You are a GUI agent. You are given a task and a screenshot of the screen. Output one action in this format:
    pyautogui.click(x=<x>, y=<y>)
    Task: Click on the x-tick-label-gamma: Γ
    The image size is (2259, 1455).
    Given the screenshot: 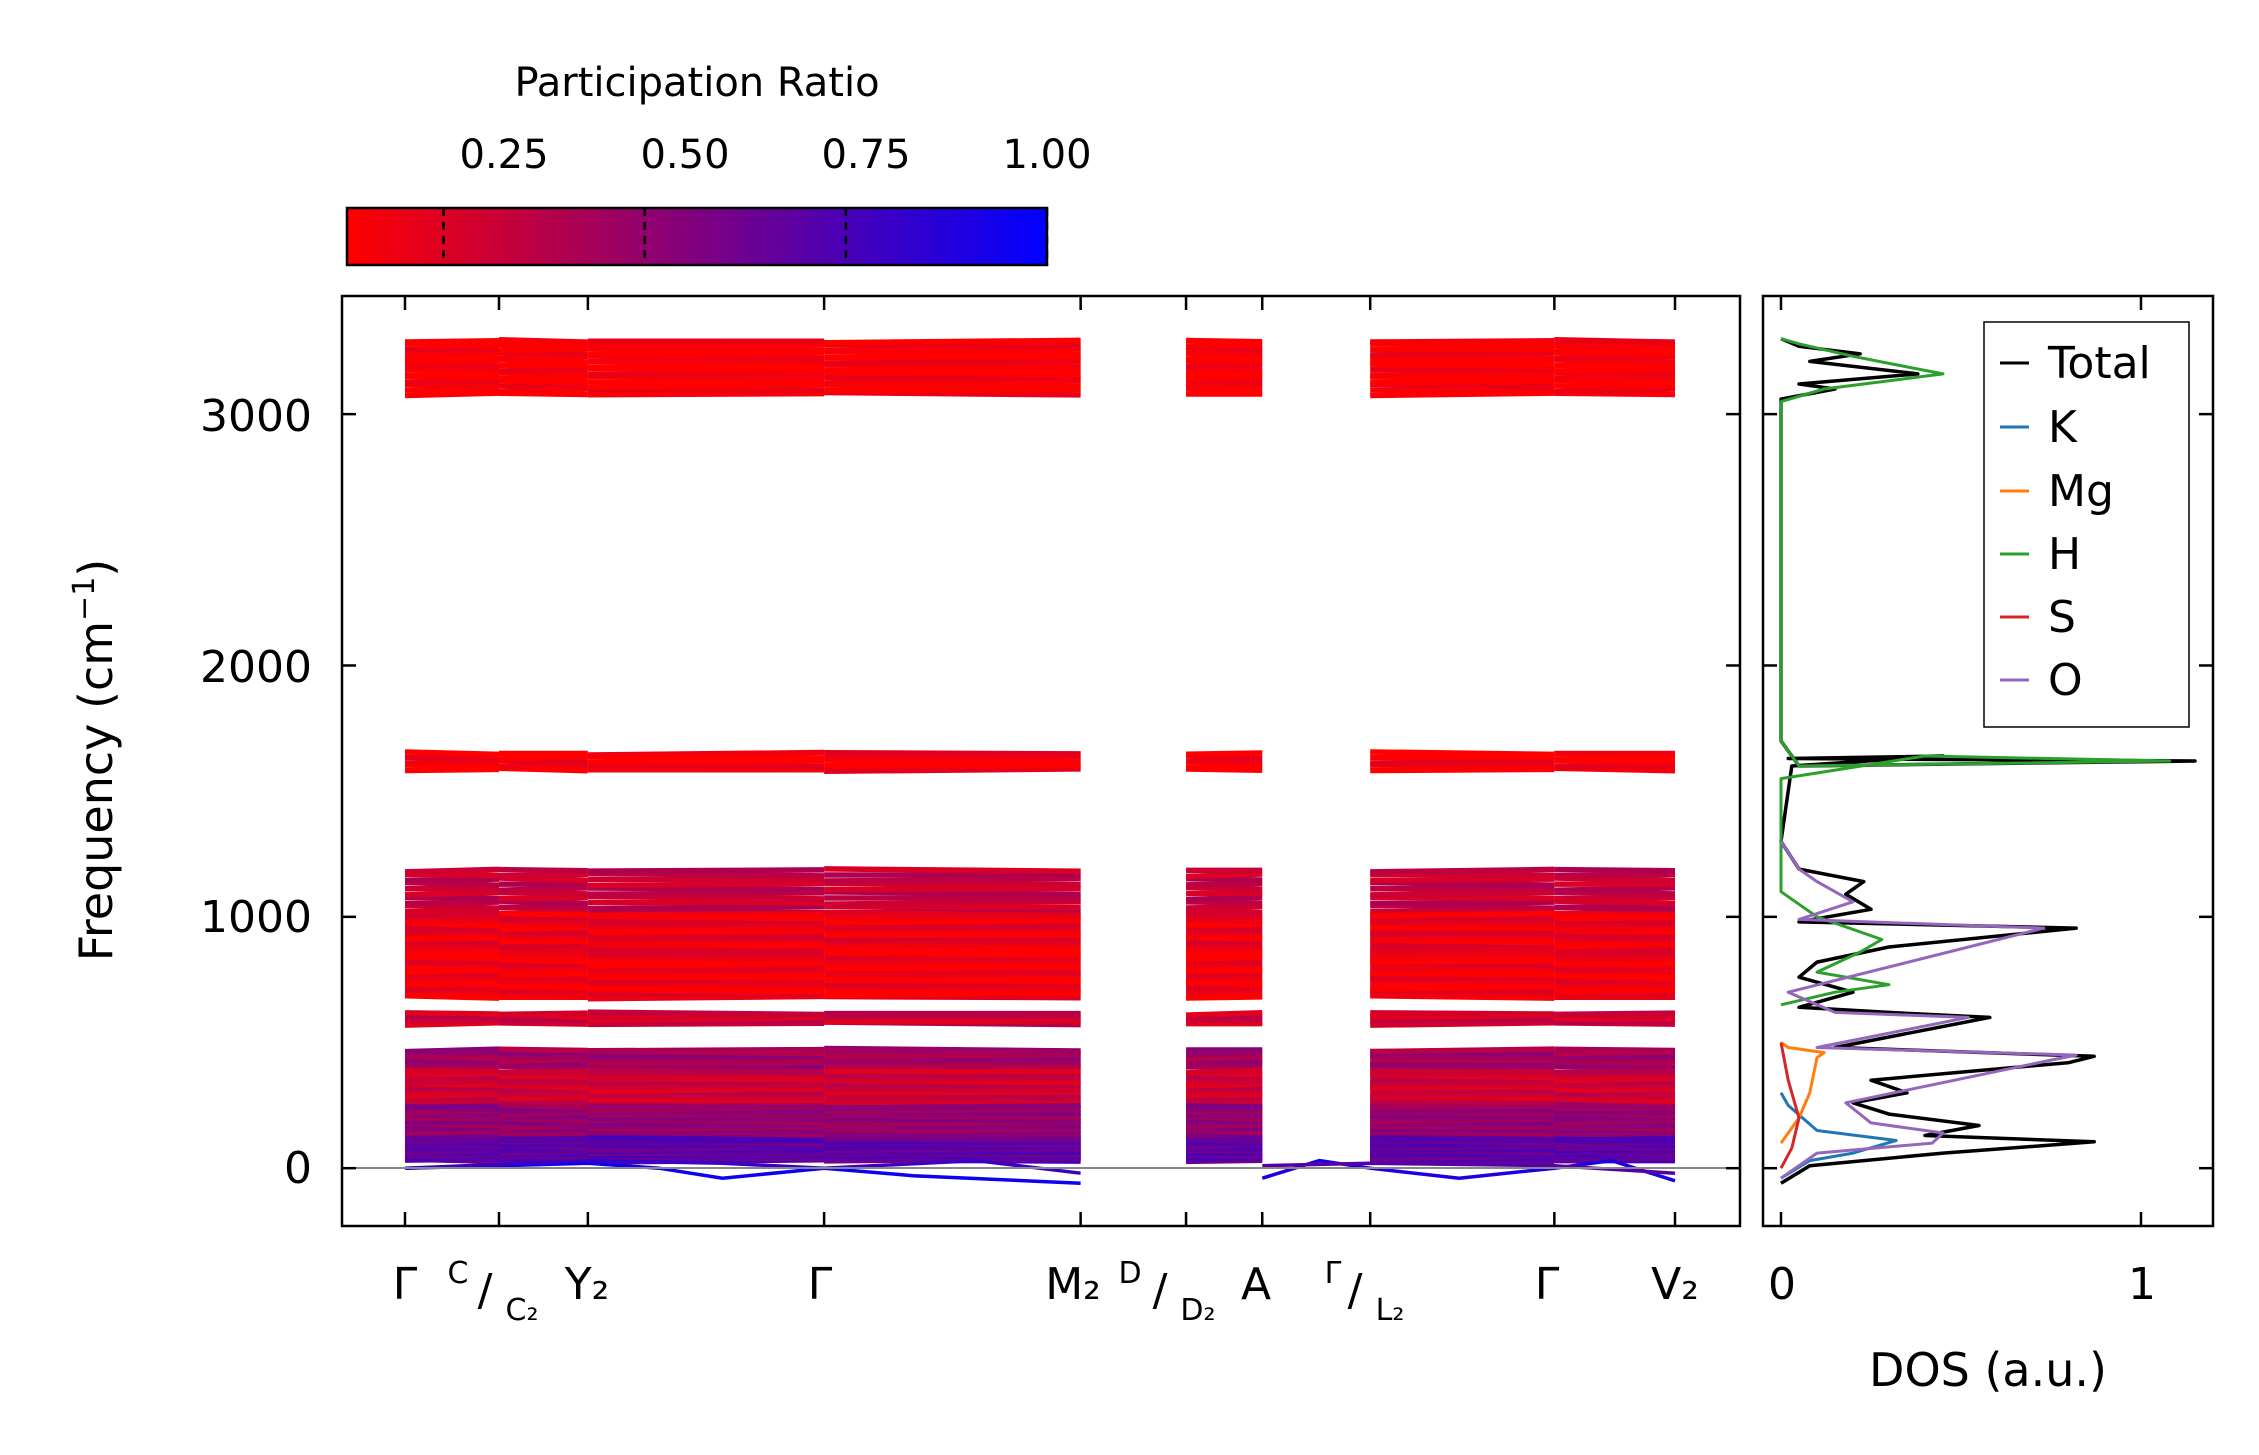 What is the action you would take?
    pyautogui.click(x=820, y=1284)
    